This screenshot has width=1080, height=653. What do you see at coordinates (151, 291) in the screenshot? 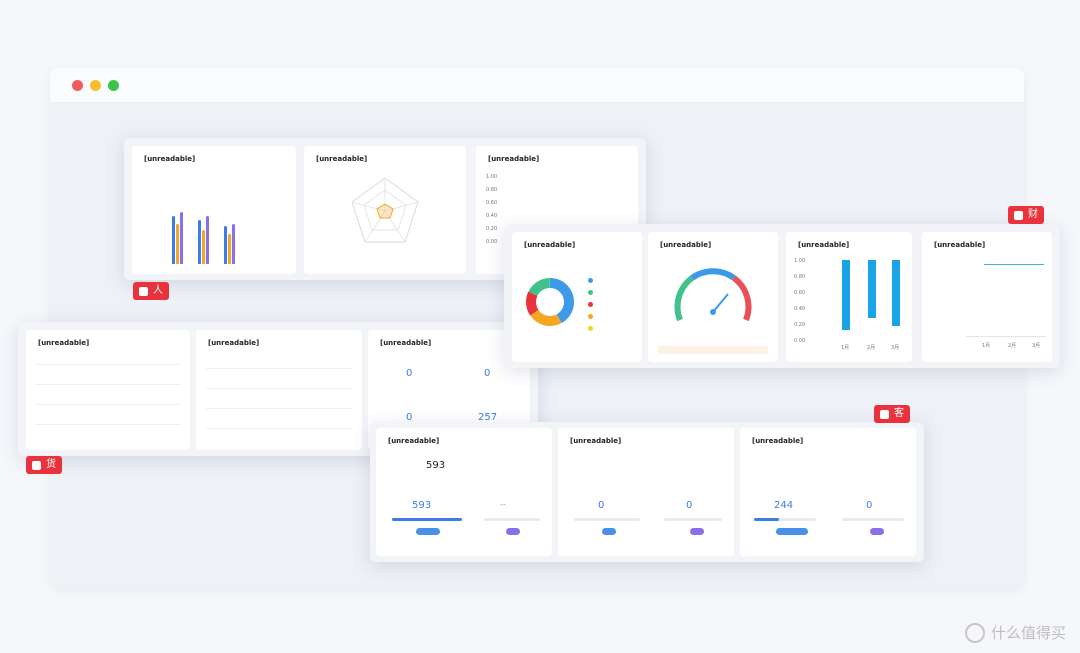
I see `people-tag: 人` at bounding box center [151, 291].